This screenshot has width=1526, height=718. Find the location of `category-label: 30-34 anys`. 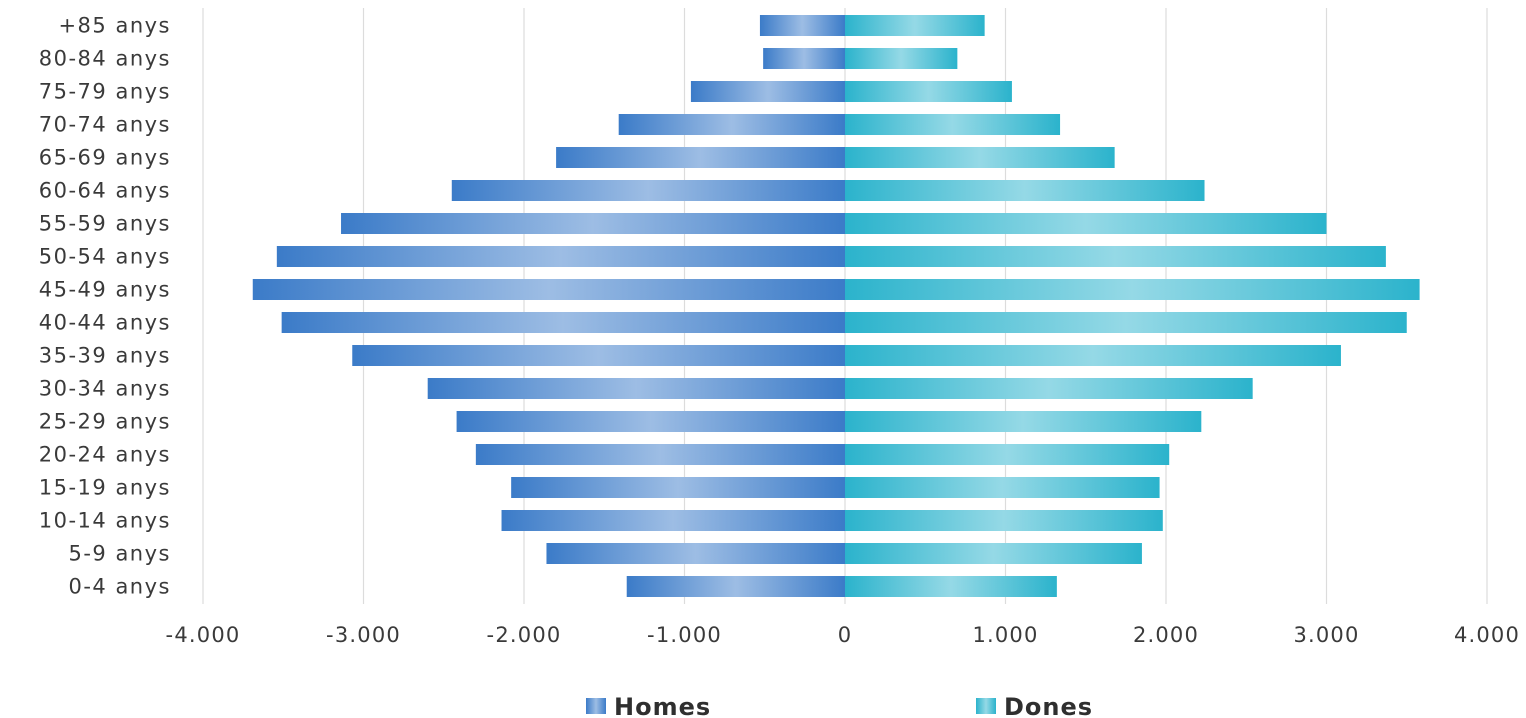

category-label: 30-34 anys is located at coordinates (105, 389).